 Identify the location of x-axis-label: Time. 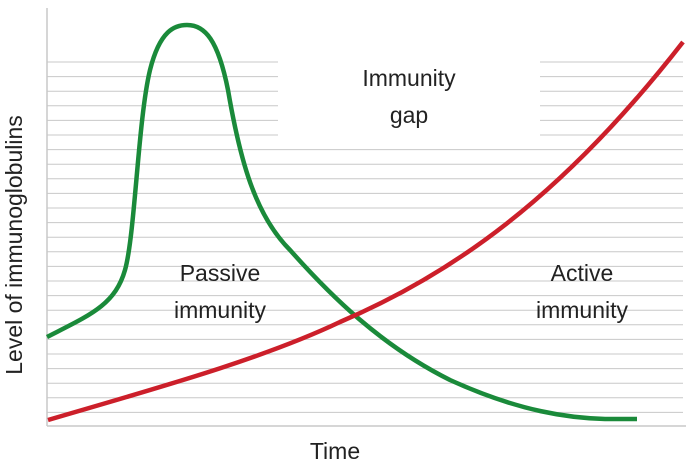
(335, 451).